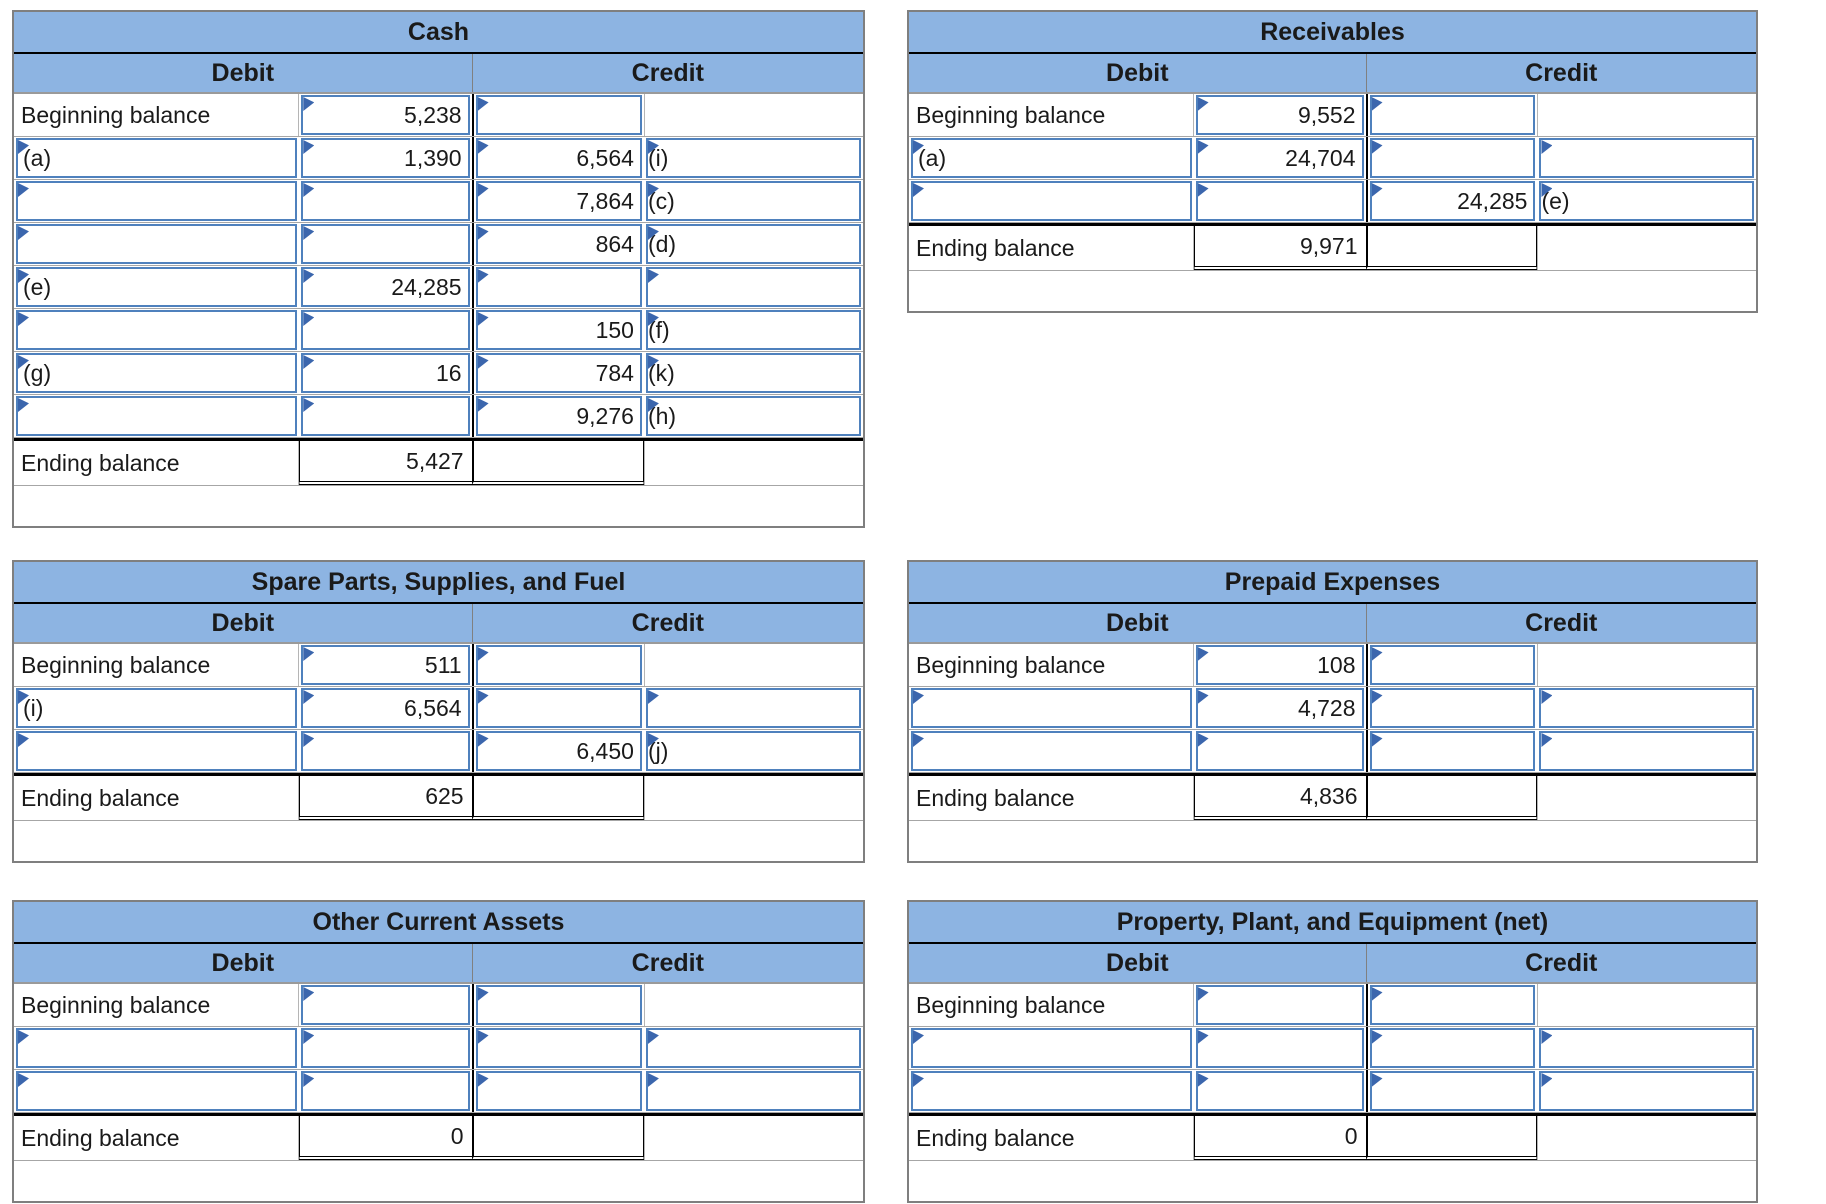 The height and width of the screenshot is (1204, 1826). I want to click on input-cell-box: 9,552, so click(1279, 115).